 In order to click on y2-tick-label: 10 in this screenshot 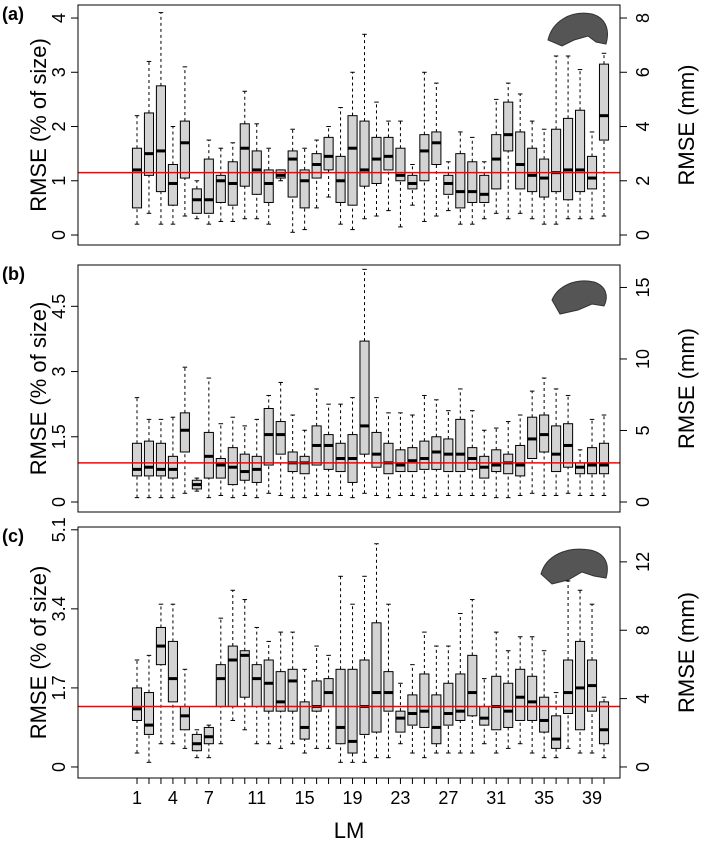, I will do `click(643, 359)`.